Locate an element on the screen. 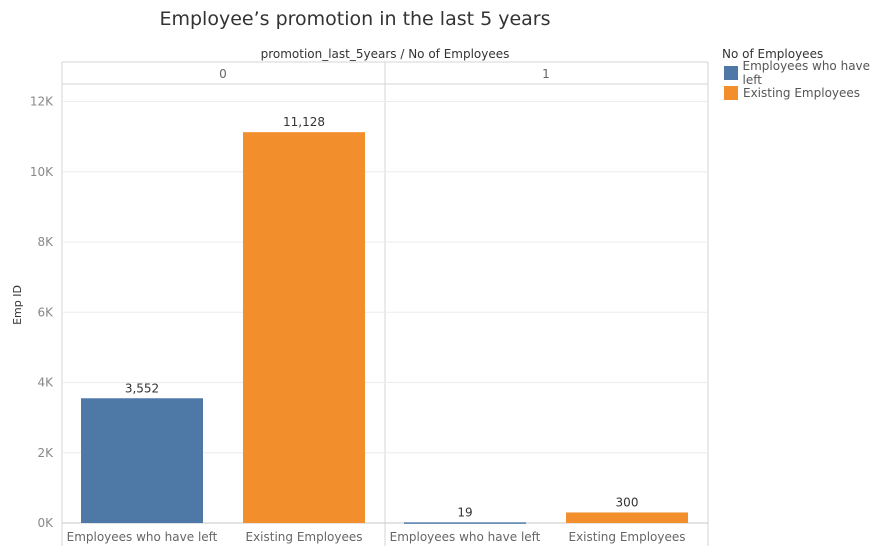 This screenshot has width=888, height=546. y-tick-label: 12K is located at coordinates (42, 102).